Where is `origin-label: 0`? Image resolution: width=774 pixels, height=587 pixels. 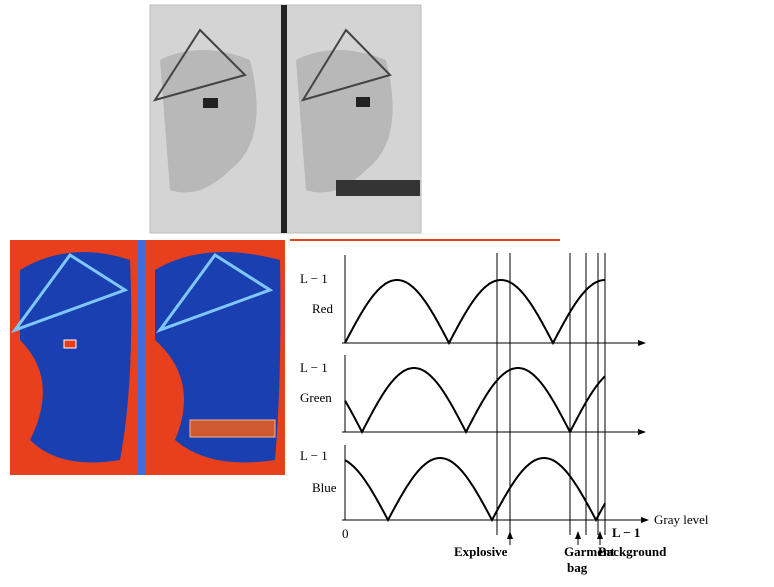 origin-label: 0 is located at coordinates (345, 533).